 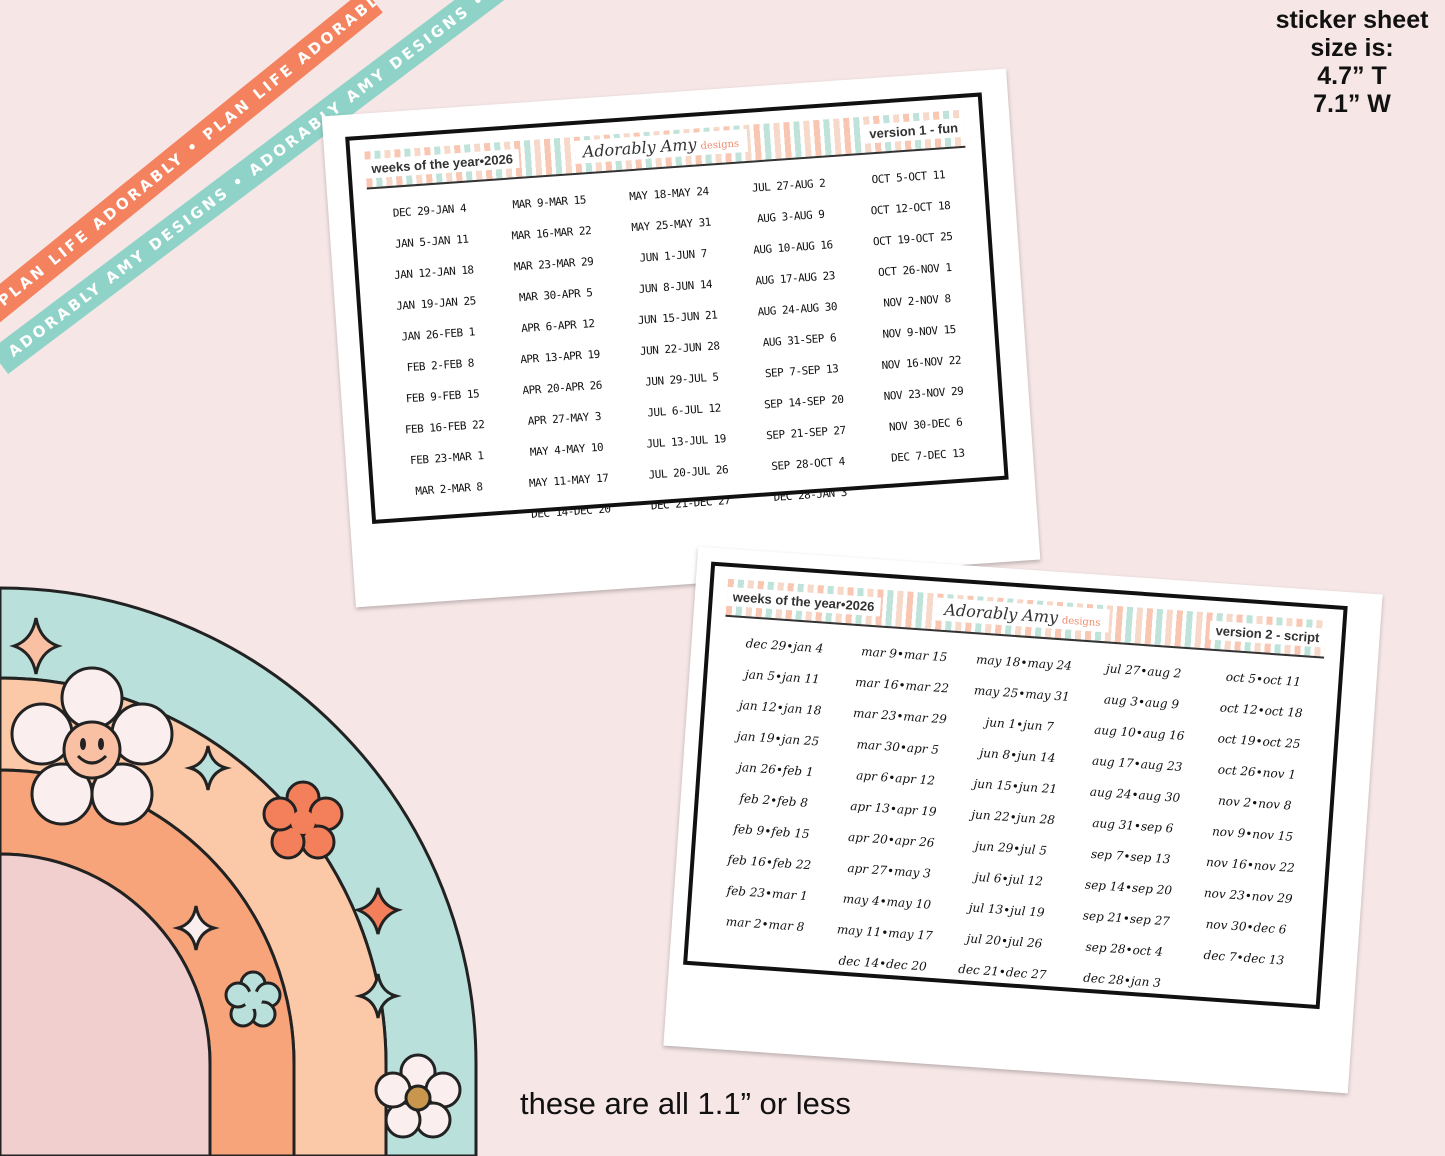 What do you see at coordinates (253, 999) in the screenshot?
I see `mint-flower-icon` at bounding box center [253, 999].